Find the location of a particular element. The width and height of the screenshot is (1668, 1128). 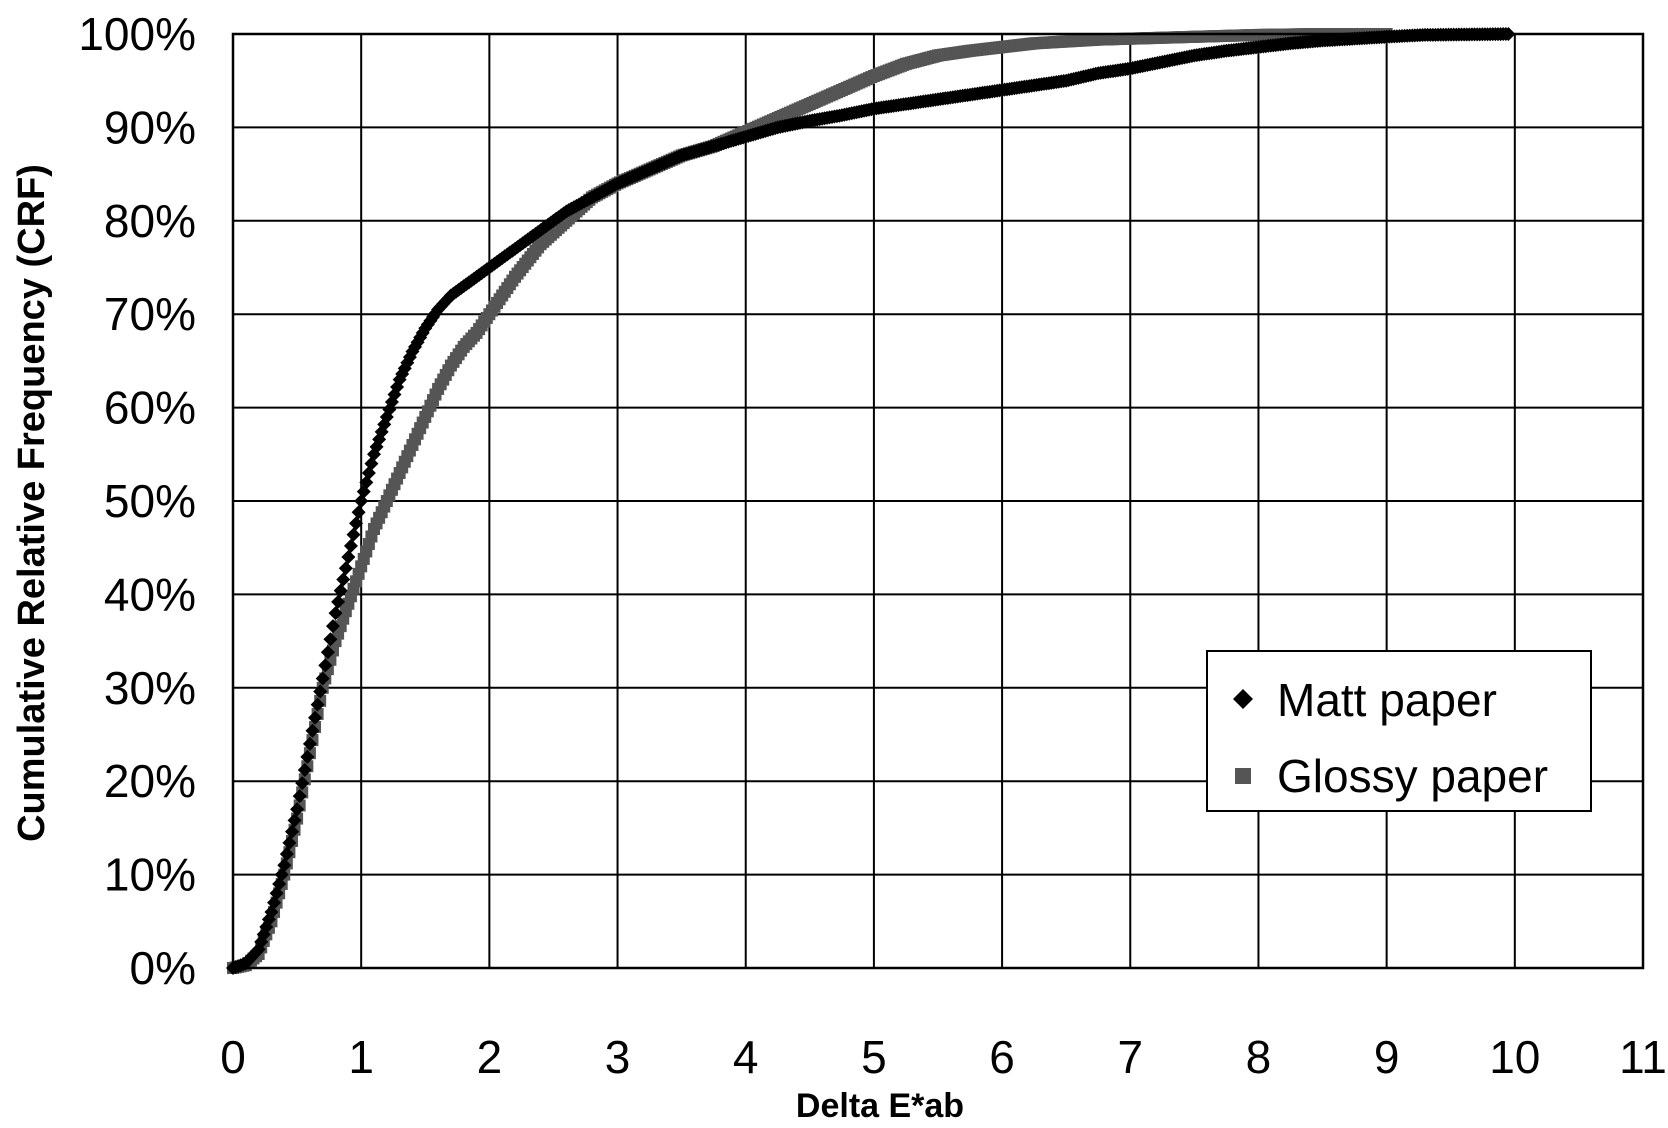

x-axis-title: Delta E*ab is located at coordinates (880, 1106).